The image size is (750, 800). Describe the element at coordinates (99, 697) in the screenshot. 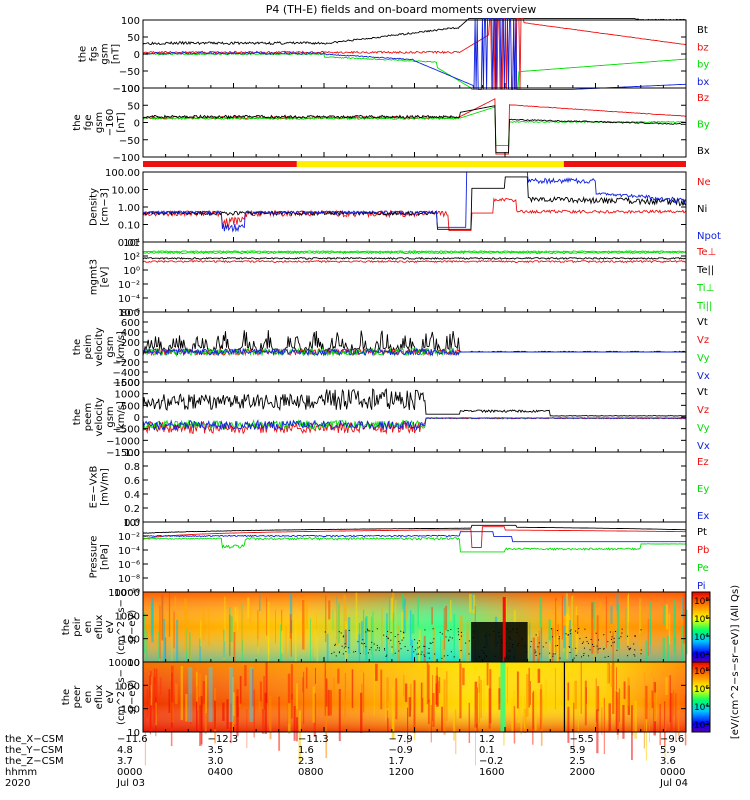

I see `ylabel-peer: eflux` at that location.